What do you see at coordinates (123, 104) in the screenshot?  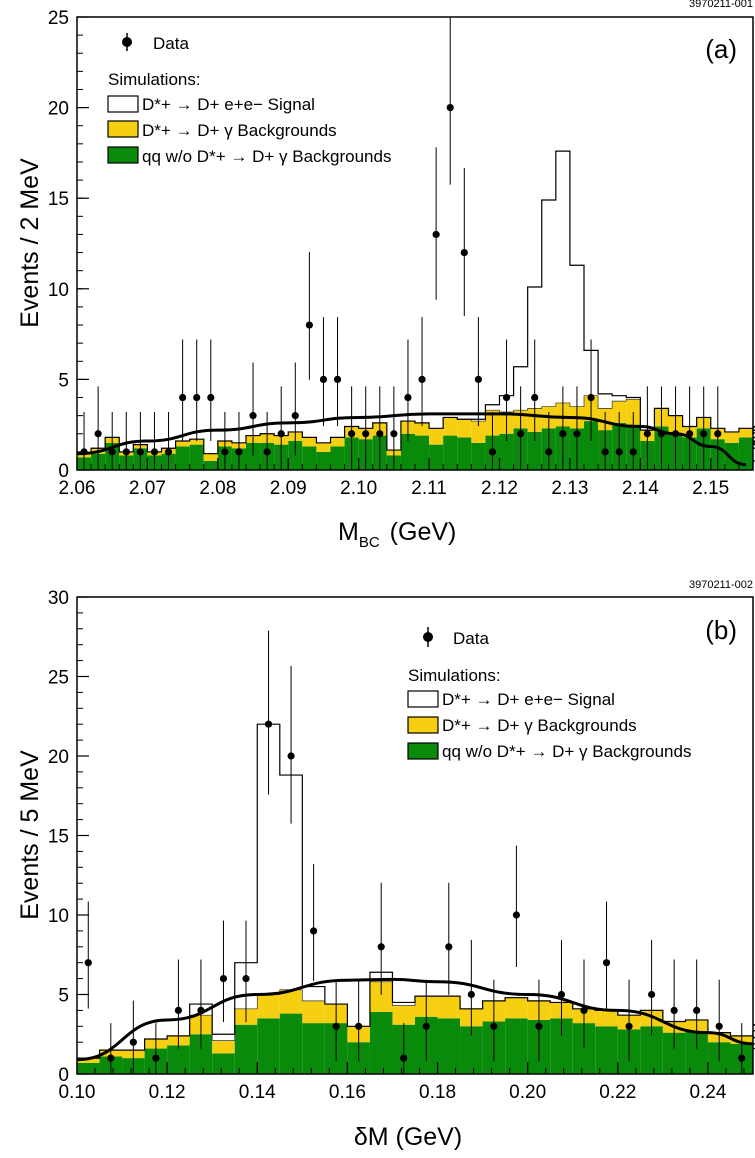 I see `legend-signal-swatch-a` at bounding box center [123, 104].